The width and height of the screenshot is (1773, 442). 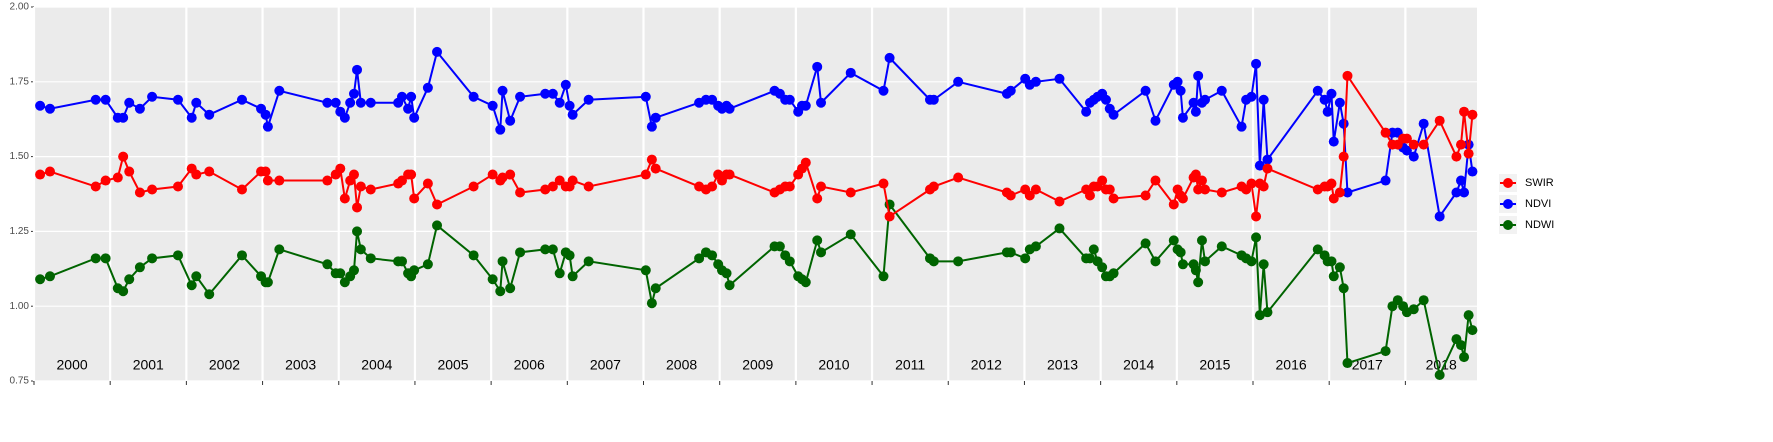 I want to click on year-label: 2012, so click(x=986, y=365).